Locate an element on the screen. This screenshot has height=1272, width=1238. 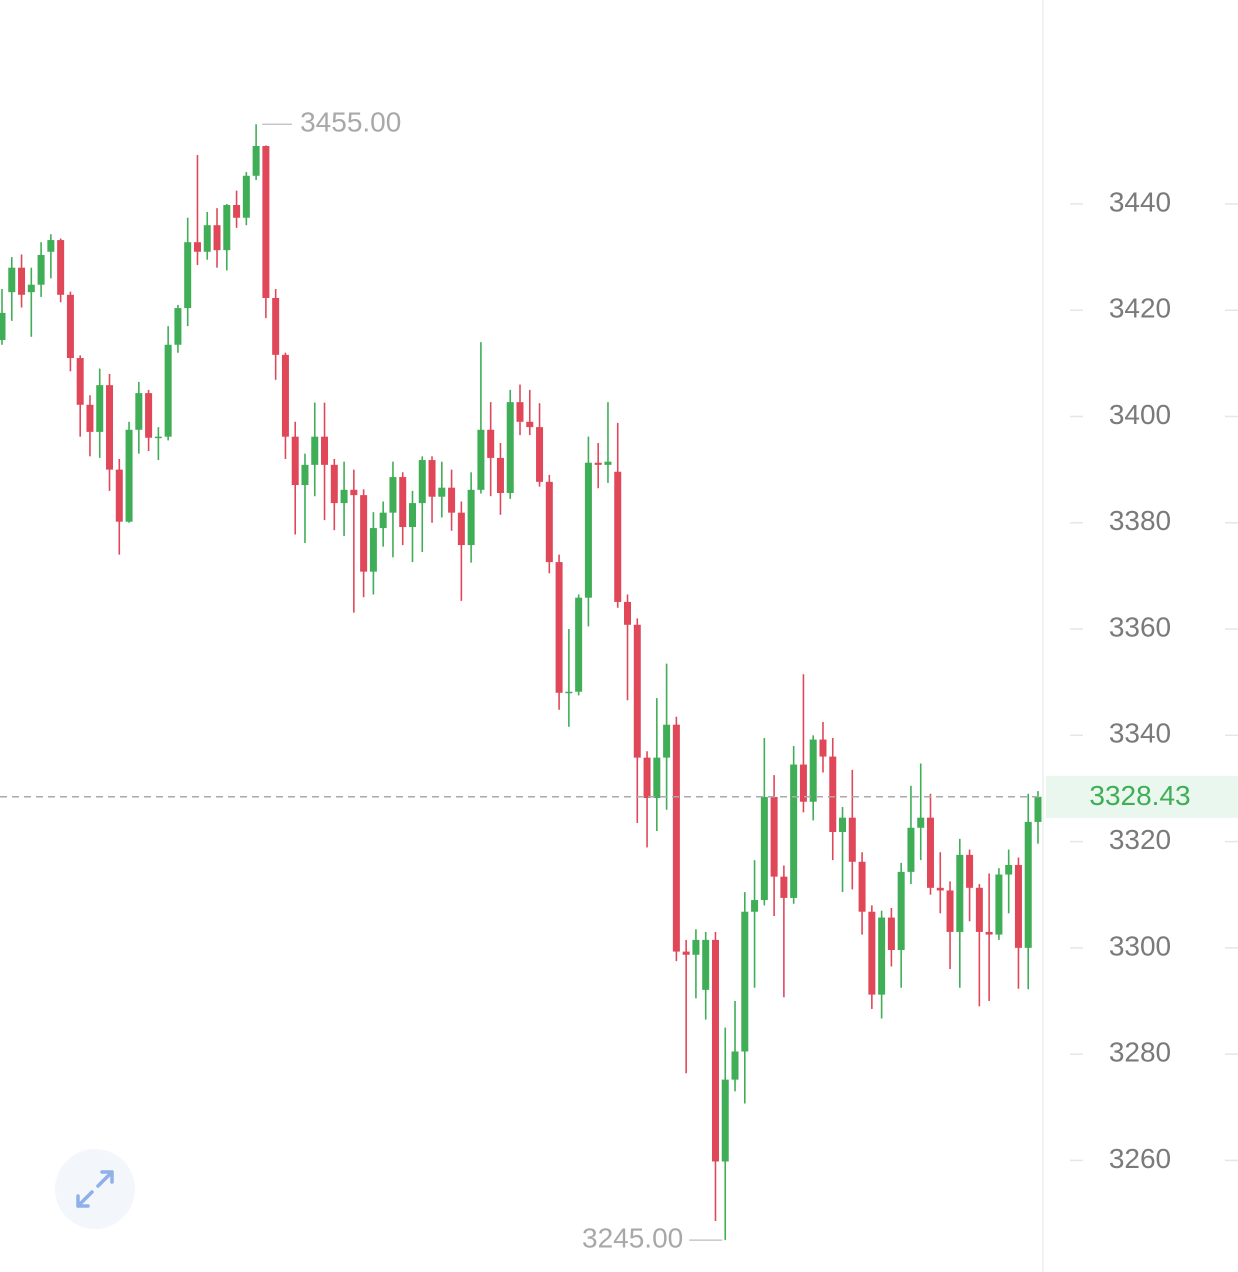
annotation-label: 3455.00 is located at coordinates (350, 122).